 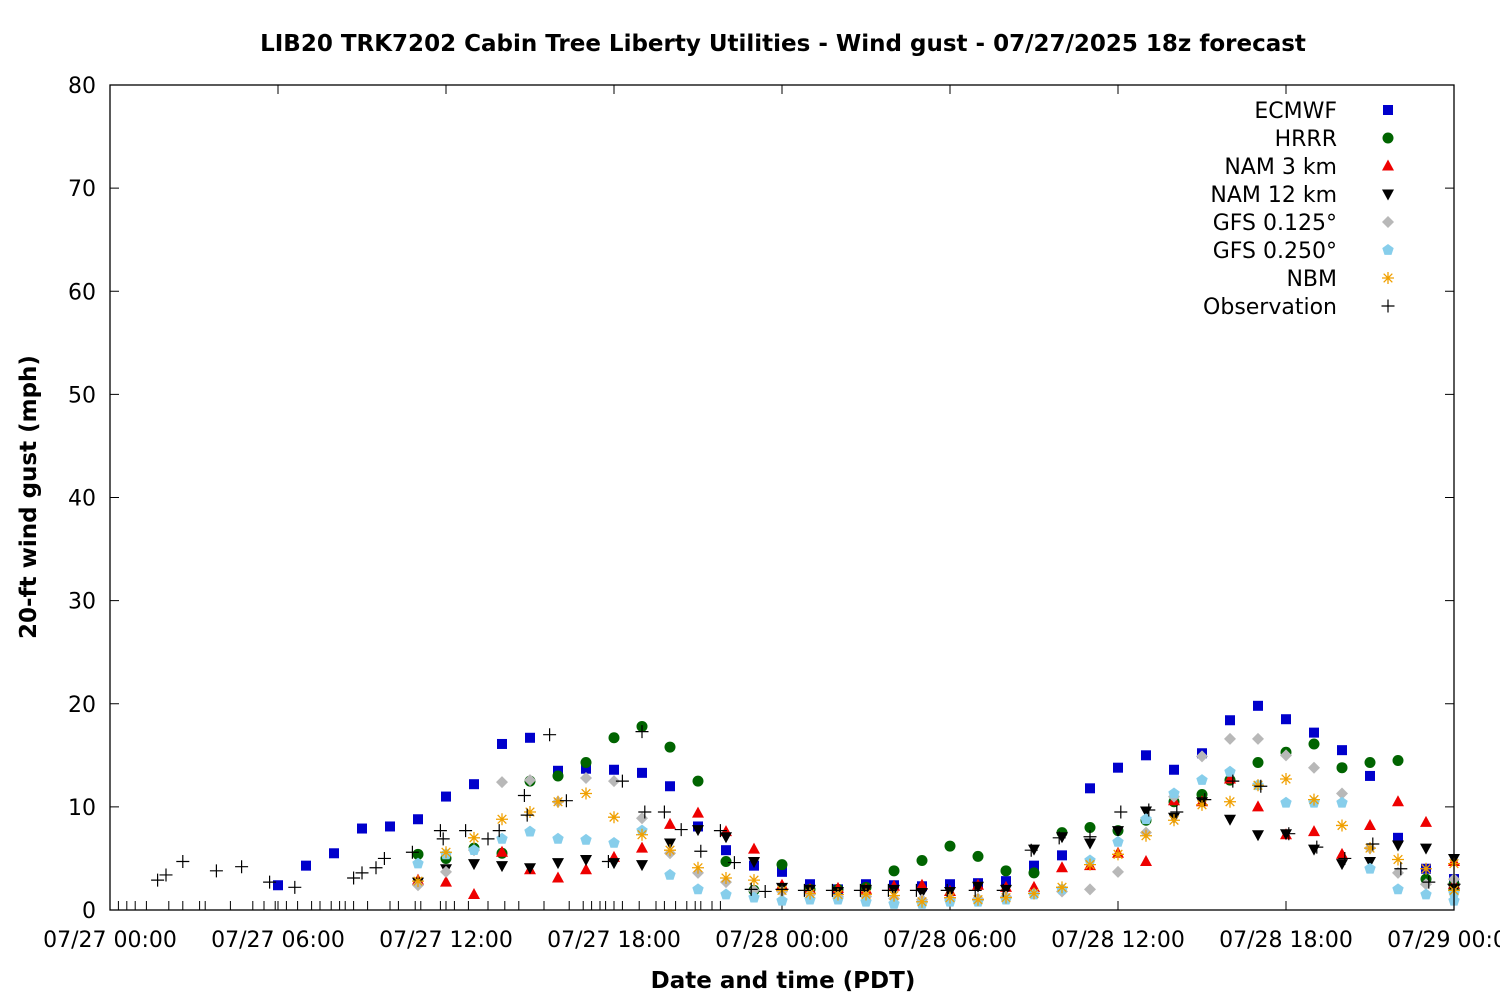 I want to click on x-tick-label: 07/27 18:00, so click(x=614, y=940).